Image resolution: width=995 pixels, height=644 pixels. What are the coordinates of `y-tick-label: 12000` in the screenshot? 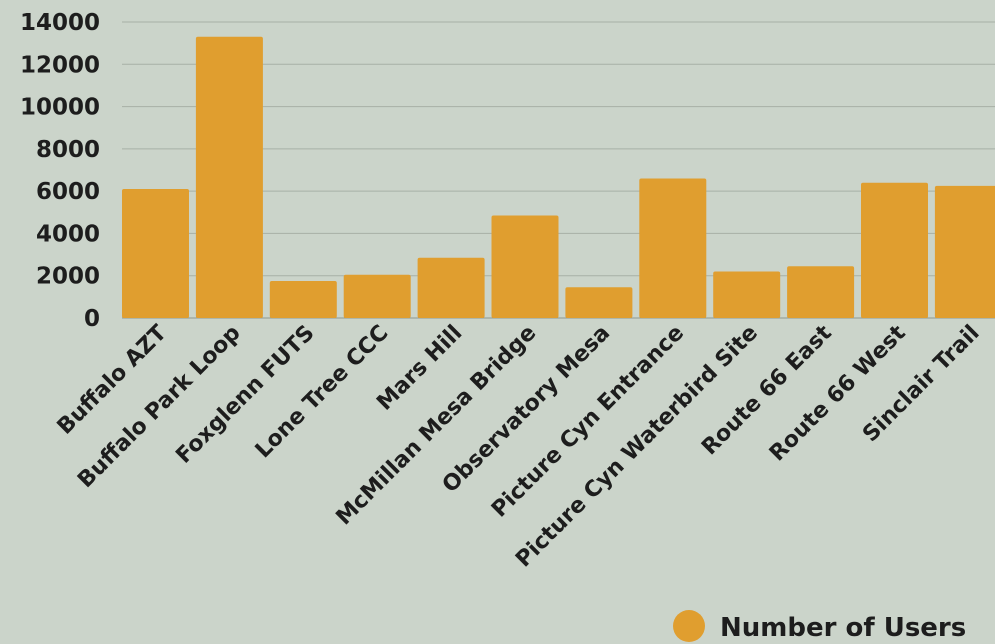 It's located at (60, 65).